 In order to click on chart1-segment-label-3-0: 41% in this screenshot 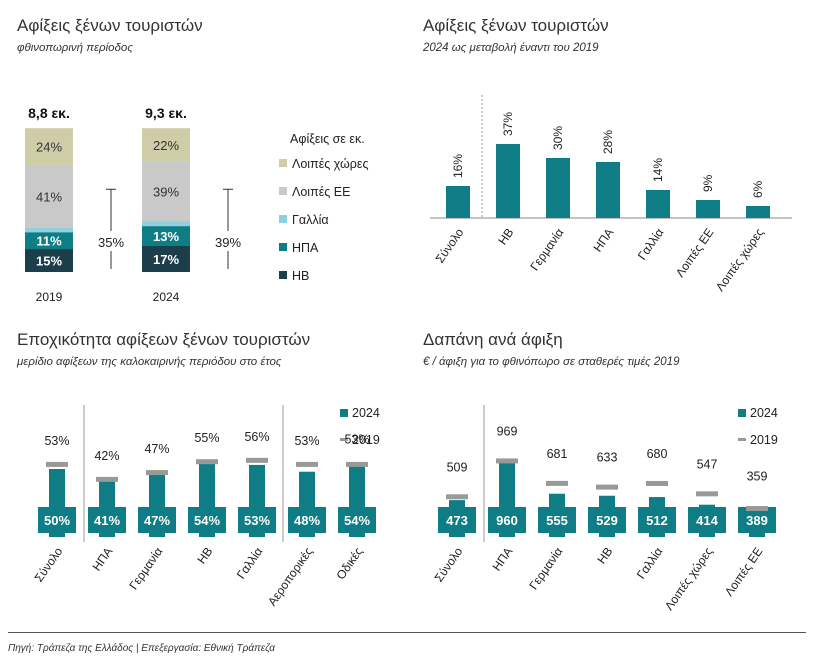, I will do `click(49, 196)`.